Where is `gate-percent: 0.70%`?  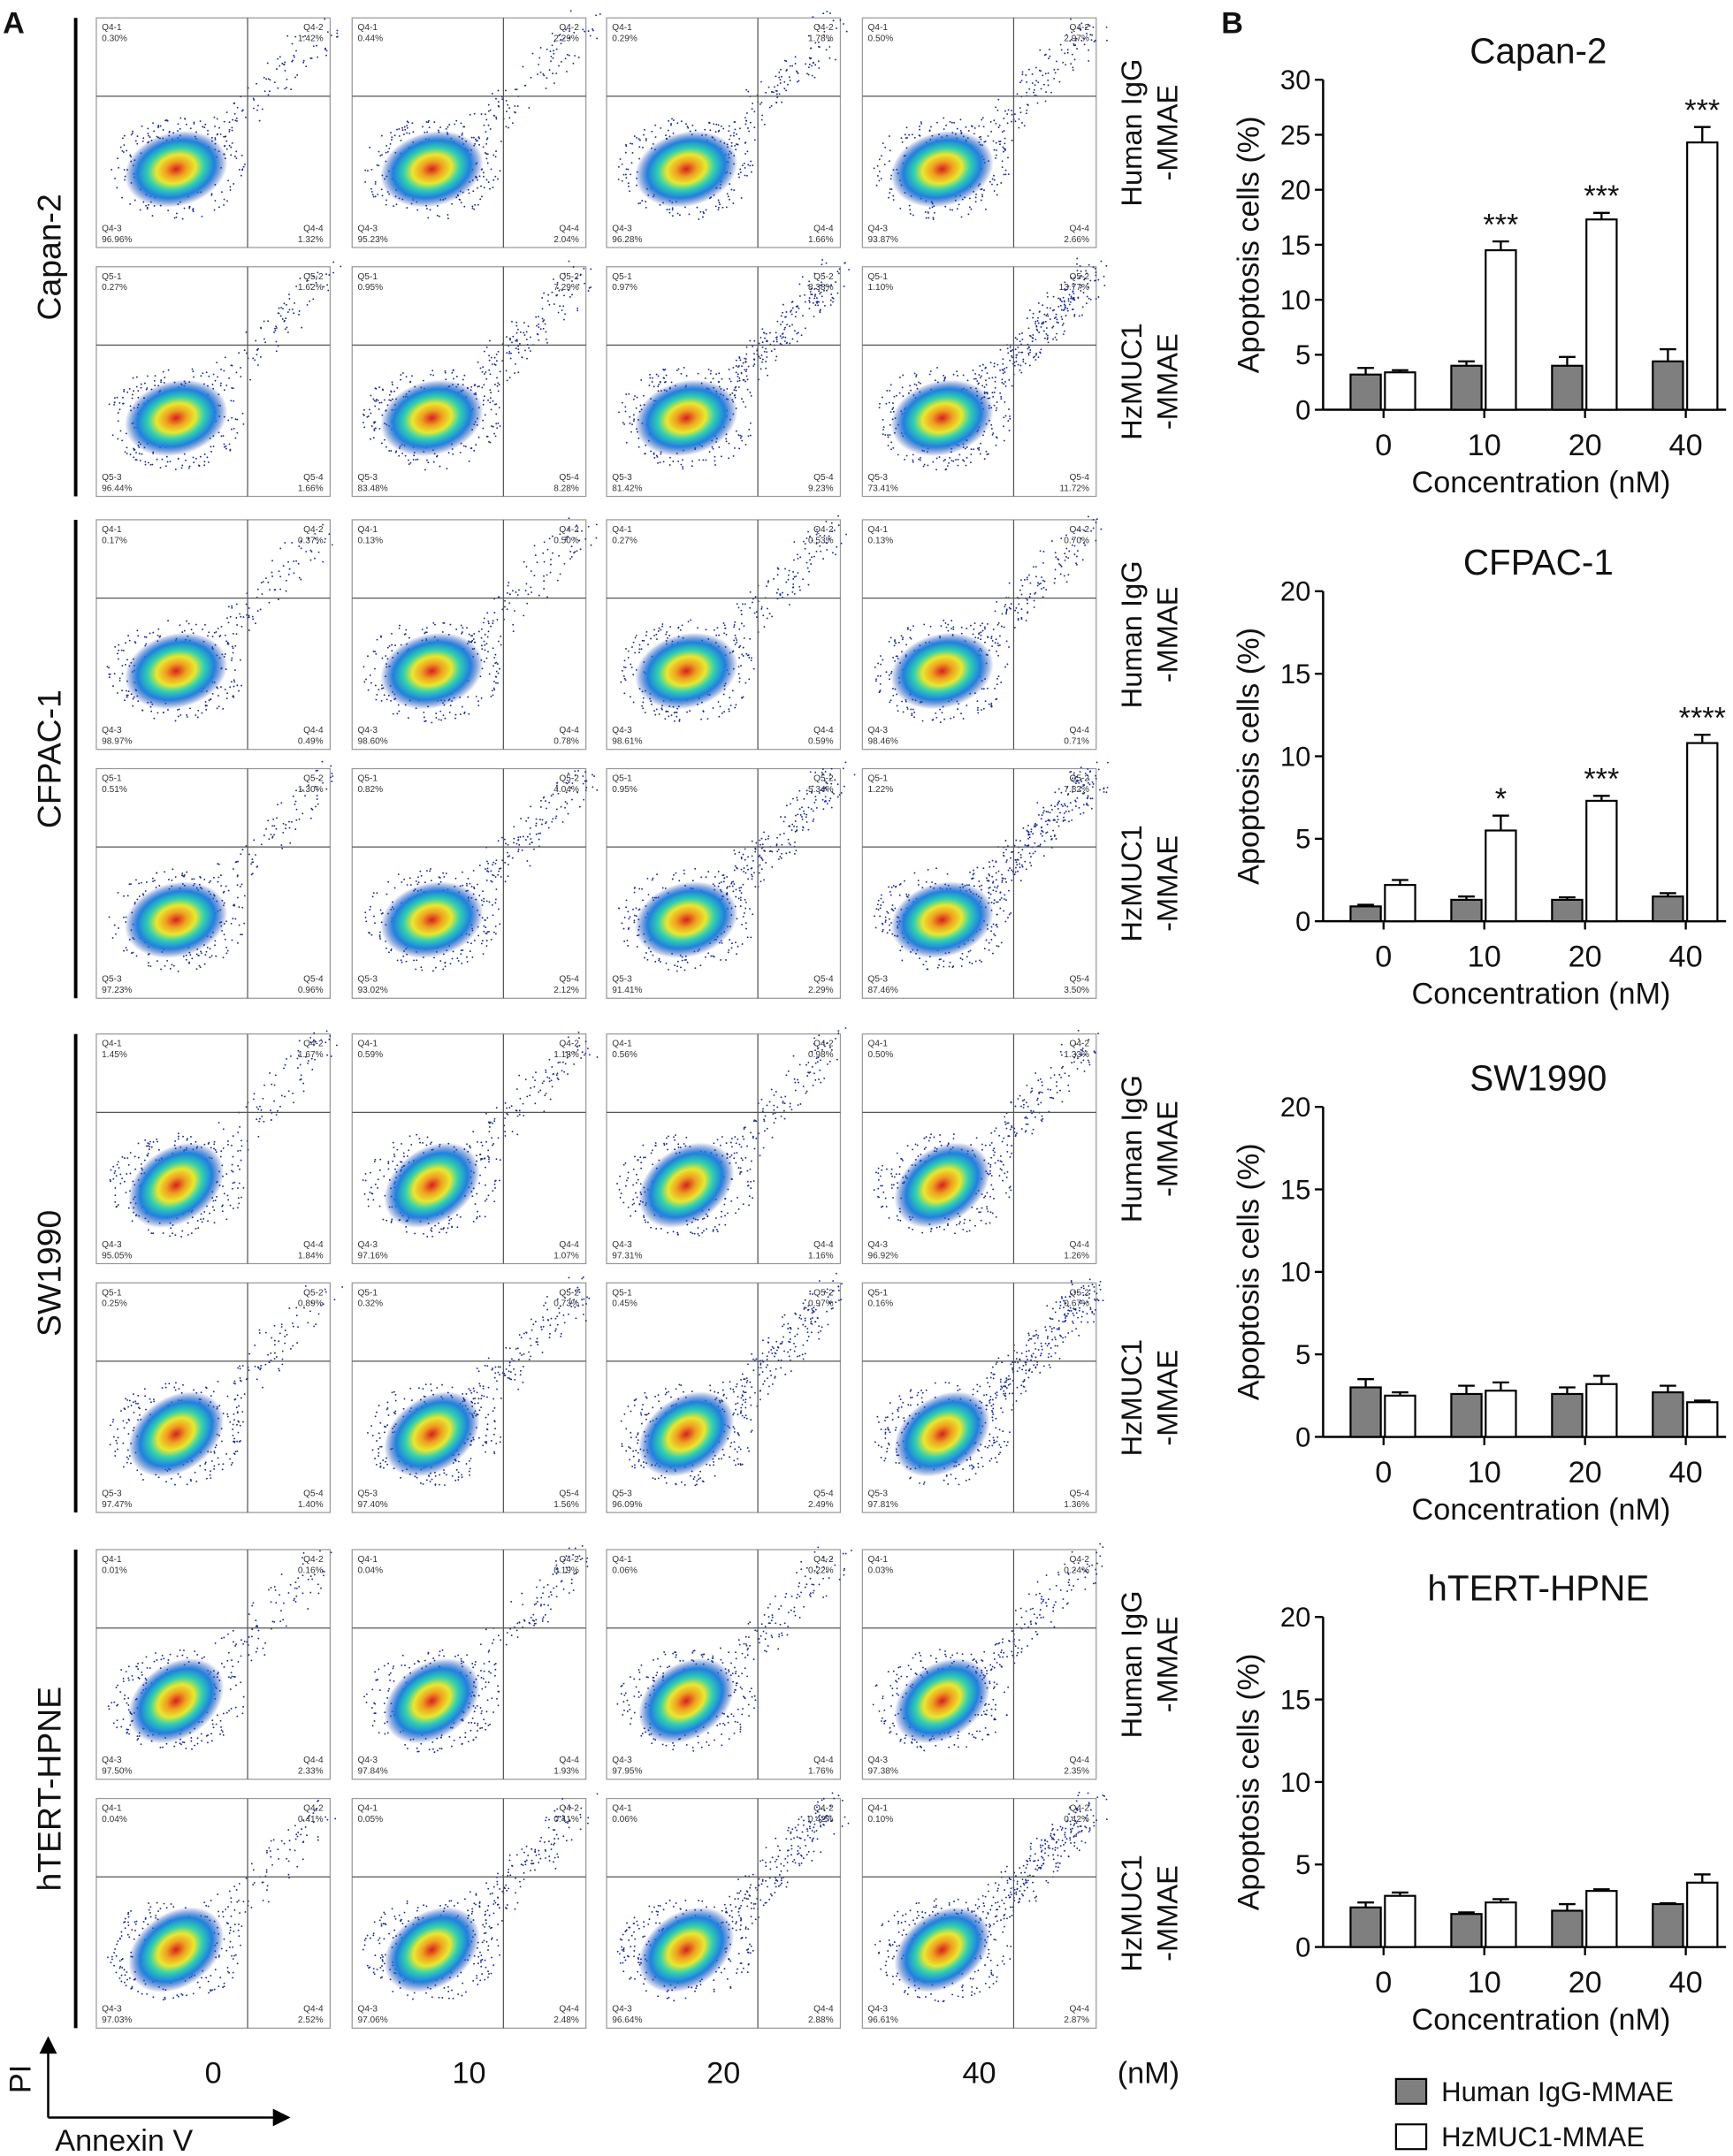
gate-percent: 0.70% is located at coordinates (1076, 540).